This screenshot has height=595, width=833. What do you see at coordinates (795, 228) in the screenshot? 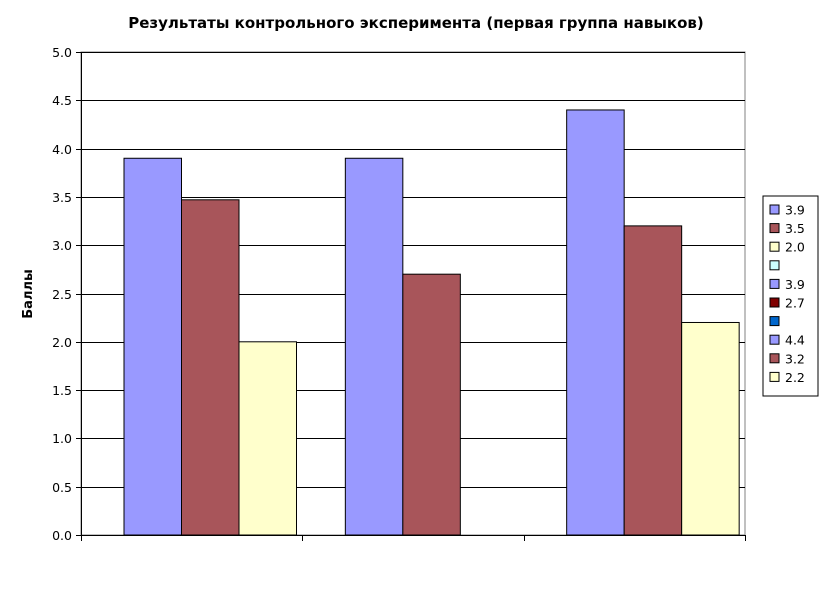
I see `legend-label: 3.5` at bounding box center [795, 228].